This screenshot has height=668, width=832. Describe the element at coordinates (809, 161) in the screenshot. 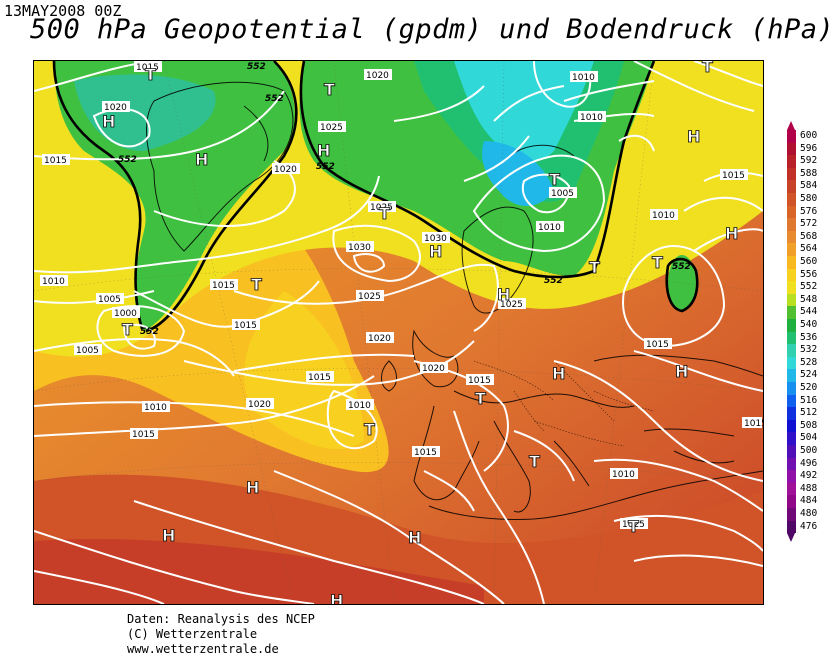

I see `legend-label: 592` at that location.